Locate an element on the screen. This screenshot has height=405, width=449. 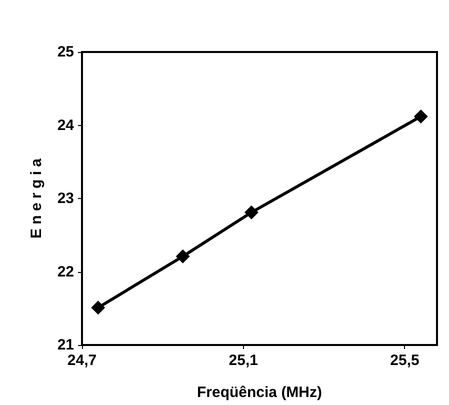
x-tick-label: 25,5 is located at coordinates (405, 360).